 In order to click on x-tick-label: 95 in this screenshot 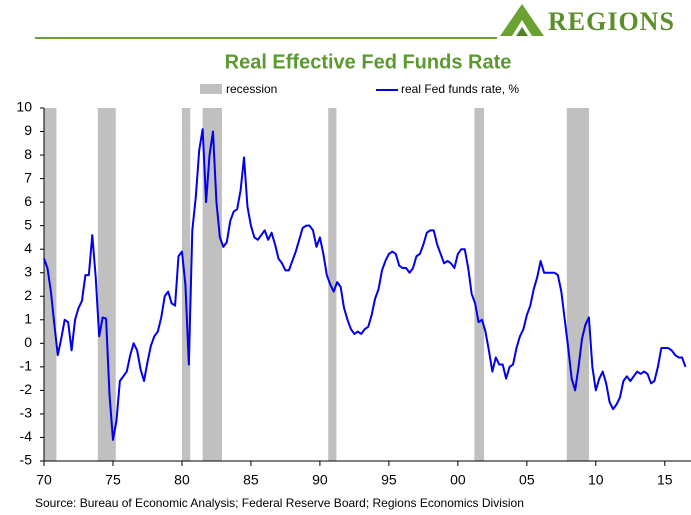, I will do `click(389, 480)`.